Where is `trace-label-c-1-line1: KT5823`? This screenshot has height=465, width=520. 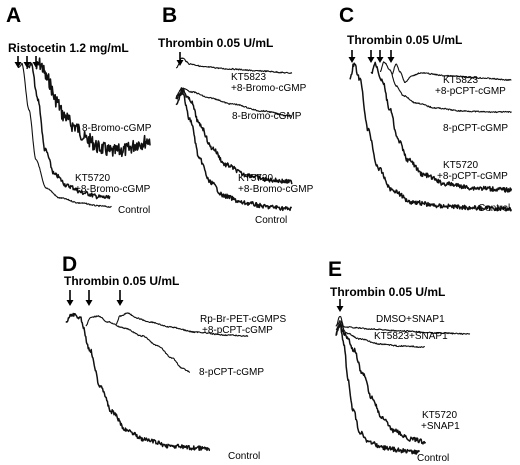 trace-label-c-1-line1: KT5823 is located at coordinates (460, 80).